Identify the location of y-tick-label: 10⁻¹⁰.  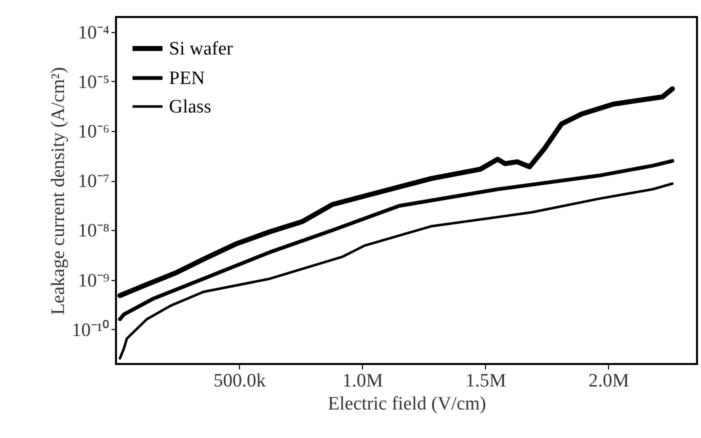
(91, 329).